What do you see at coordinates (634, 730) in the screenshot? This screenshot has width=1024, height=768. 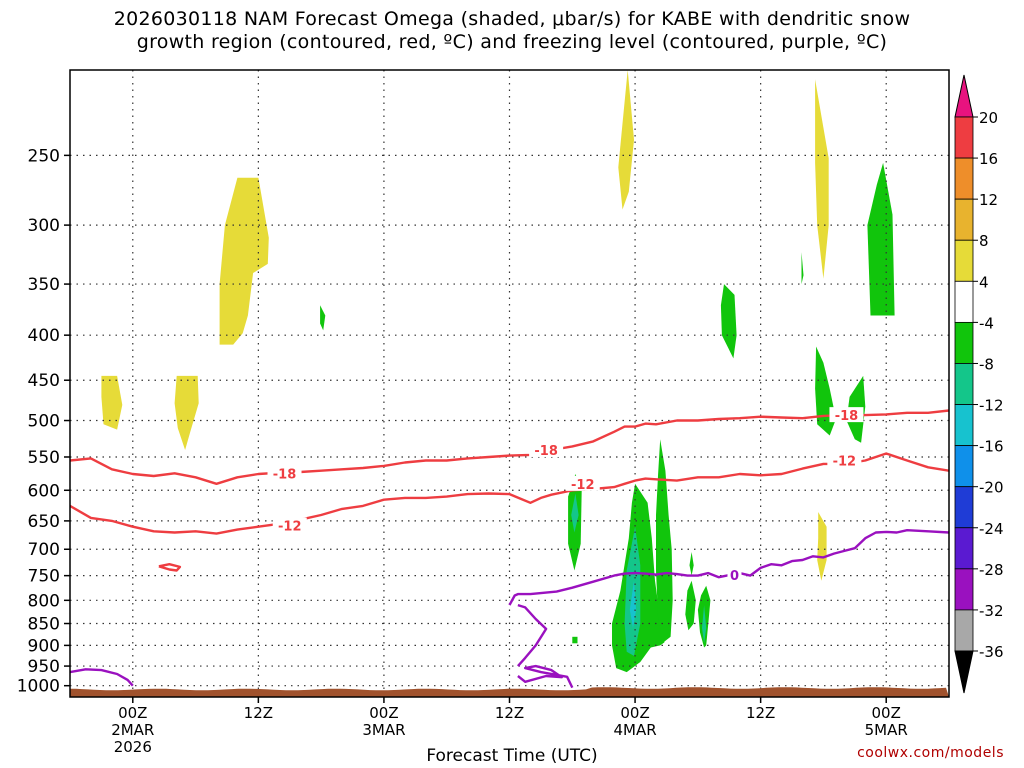 I see `x-tick-label: 4MAR` at bounding box center [634, 730].